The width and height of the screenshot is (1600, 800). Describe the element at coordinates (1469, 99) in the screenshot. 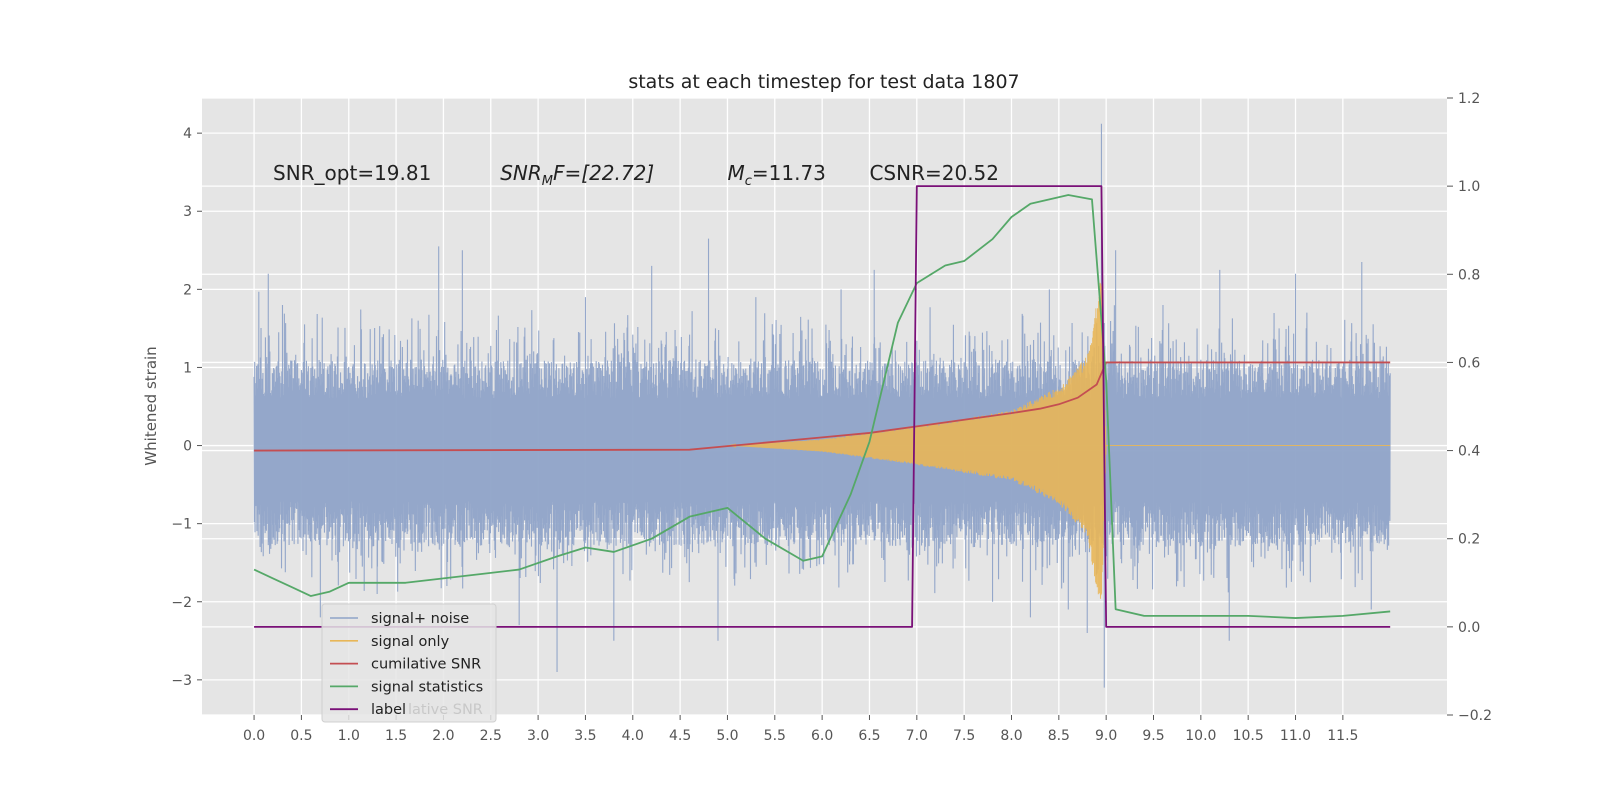

I see `y2-tick-label: 1.2` at that location.